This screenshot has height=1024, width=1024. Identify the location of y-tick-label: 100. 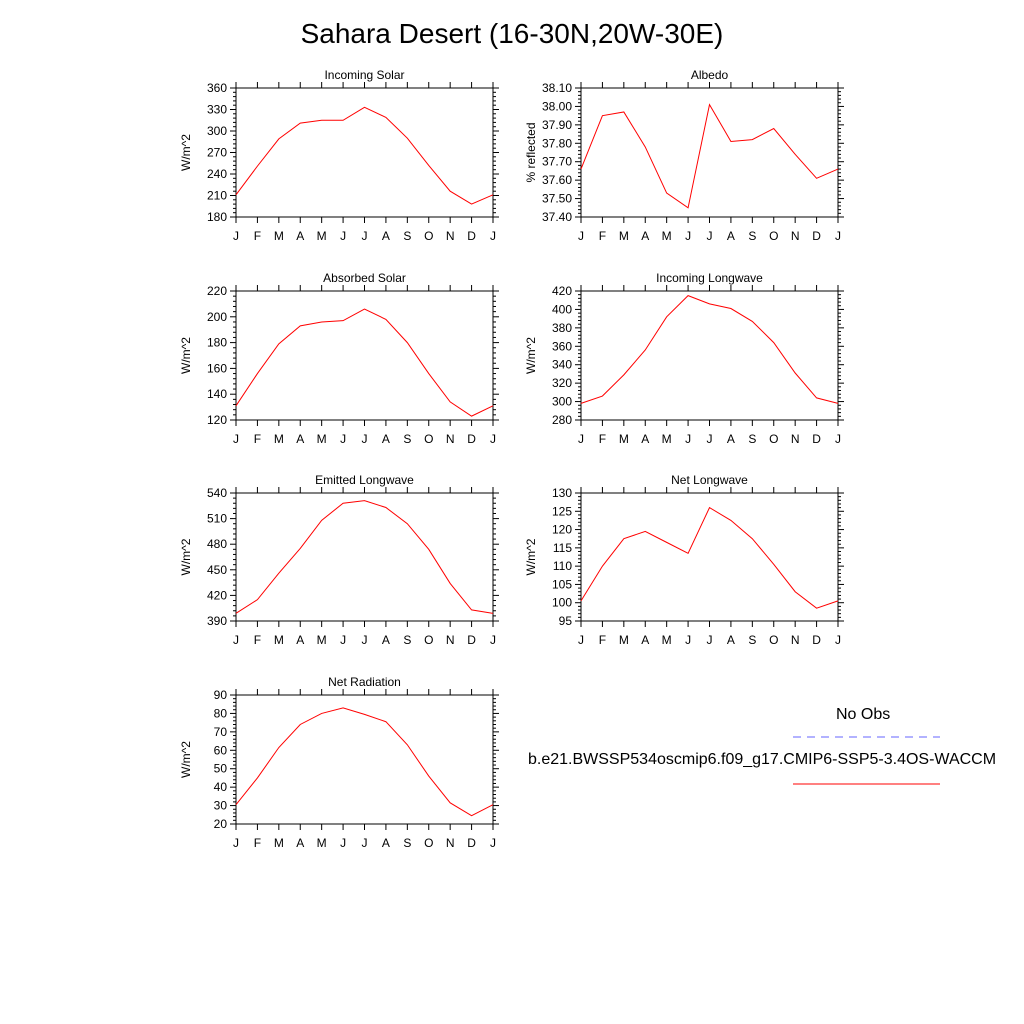
(562, 603).